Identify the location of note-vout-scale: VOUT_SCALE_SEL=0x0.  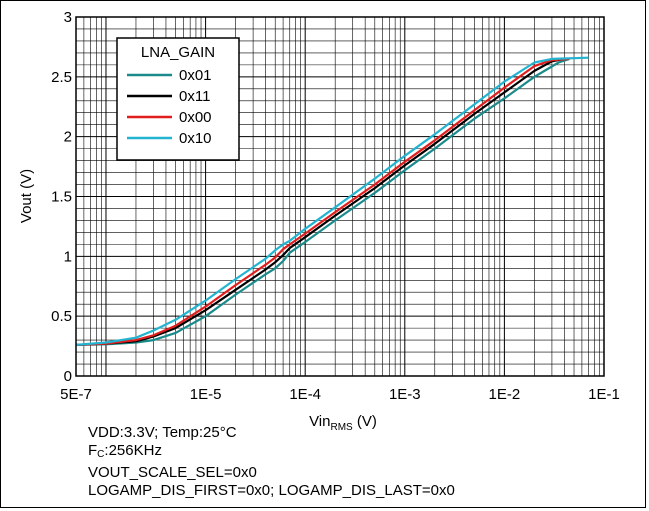
(172, 472).